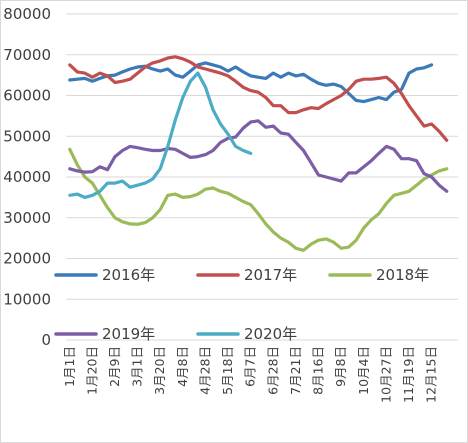 This screenshot has width=468, height=443. What do you see at coordinates (27, 218) in the screenshot?
I see `y-tick-label: 30000` at bounding box center [27, 218].